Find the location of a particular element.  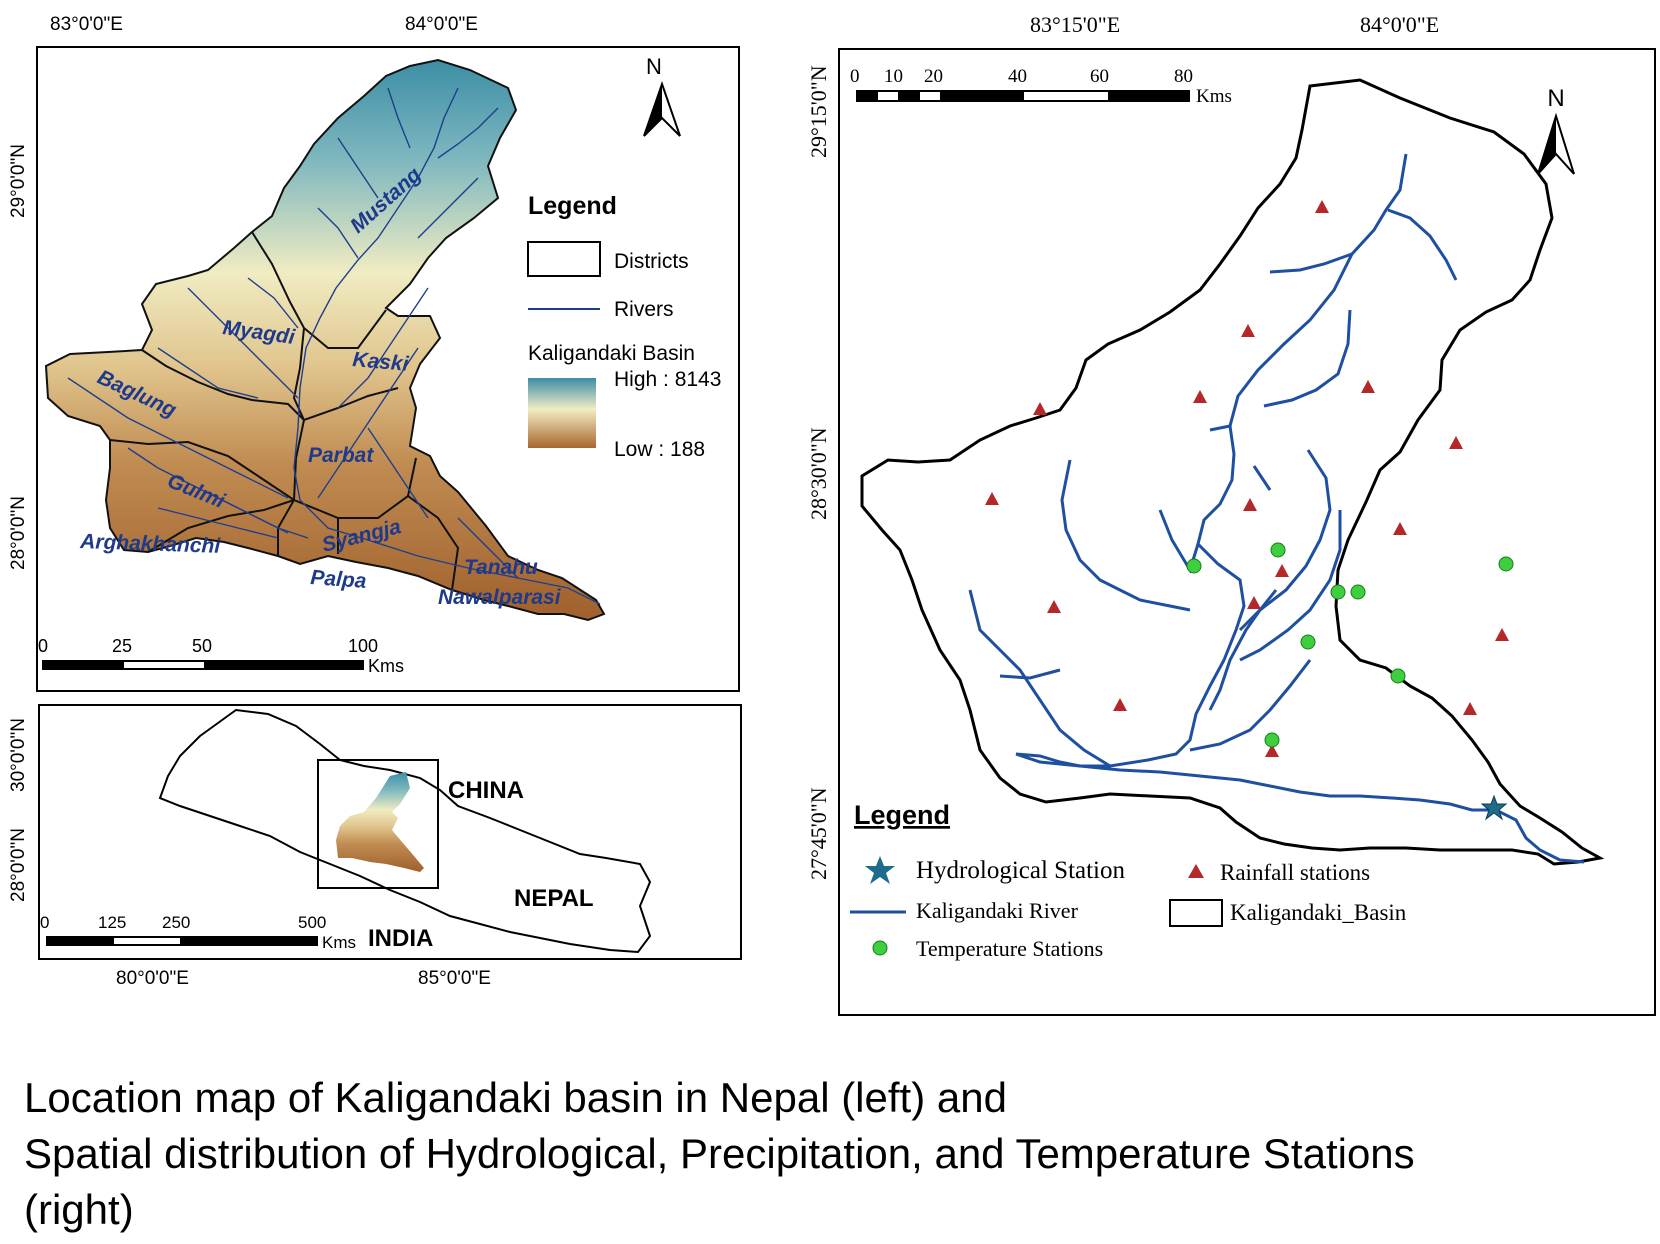

right-top-coord-8315: 83°15'0"E is located at coordinates (1075, 24).